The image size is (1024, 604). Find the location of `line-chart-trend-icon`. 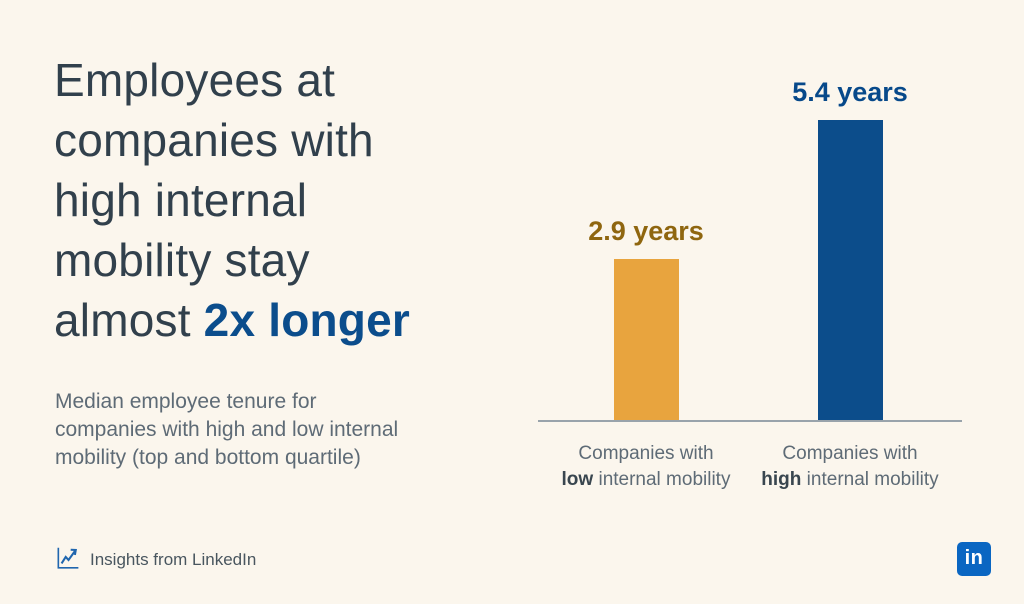

line-chart-trend-icon is located at coordinates (68, 558).